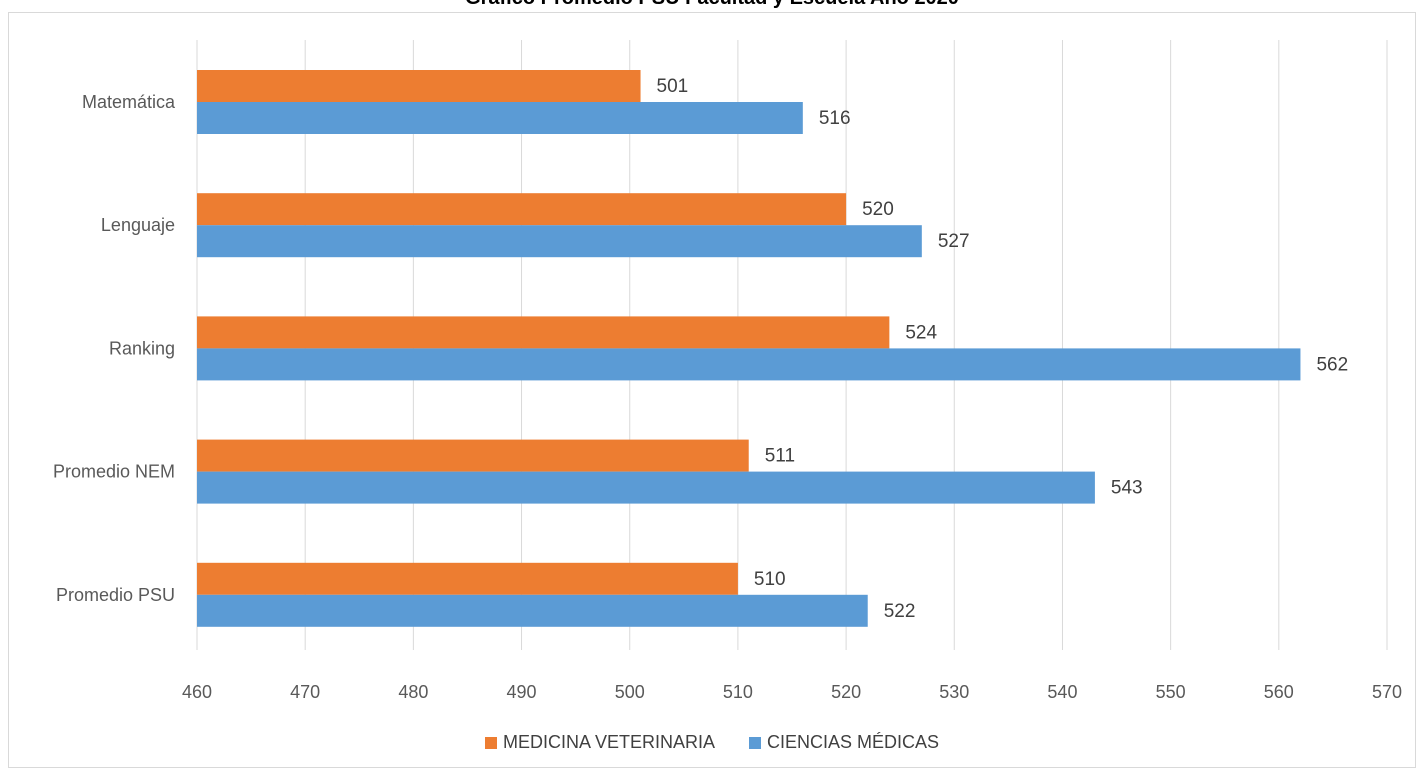 The width and height of the screenshot is (1424, 772). What do you see at coordinates (138, 225) in the screenshot?
I see `category-label: Lenguaje` at bounding box center [138, 225].